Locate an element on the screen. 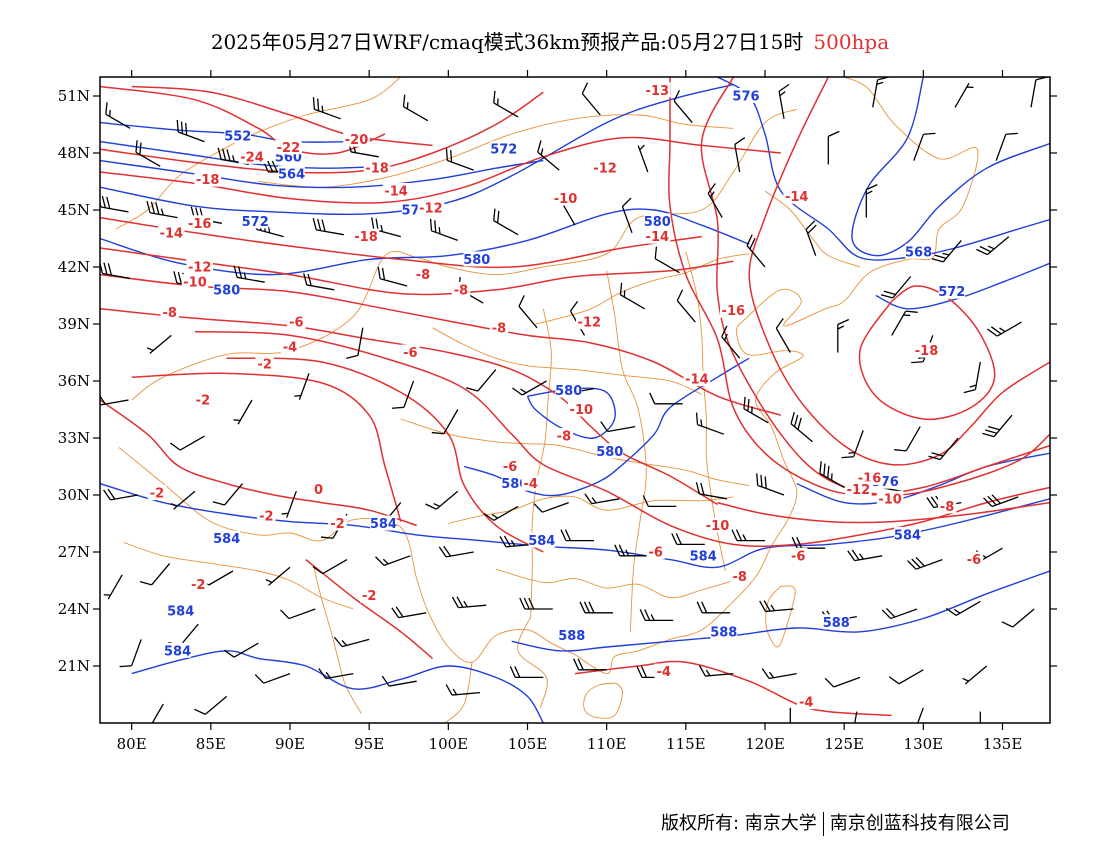 This screenshot has width=1100, height=850. height-label: 584 is located at coordinates (541, 541).